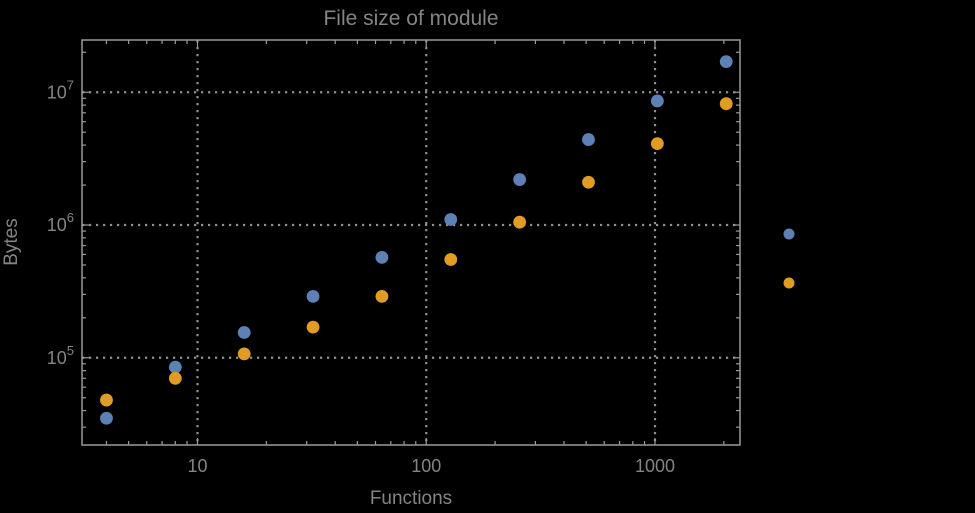 The image size is (975, 513). I want to click on y-tick-label-1e7: 10⁷, so click(60, 89).